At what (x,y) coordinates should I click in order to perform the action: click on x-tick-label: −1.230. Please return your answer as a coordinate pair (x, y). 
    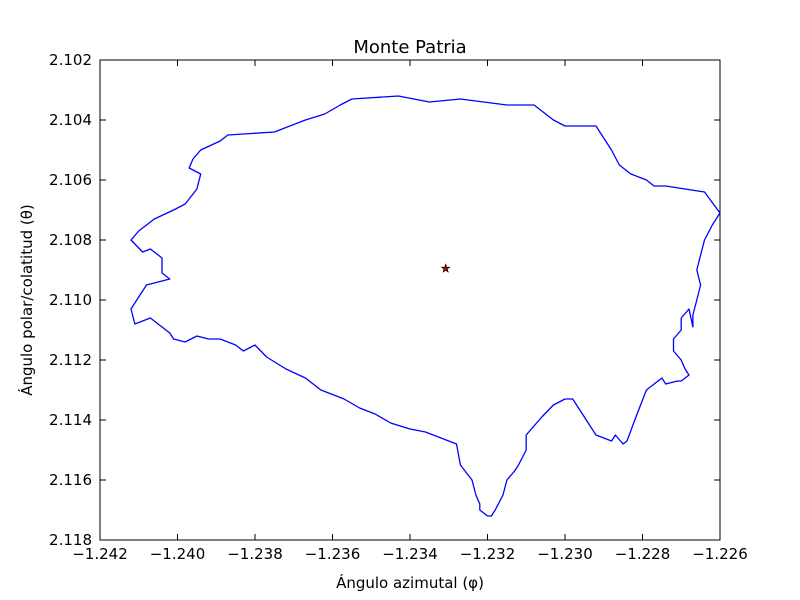
    Looking at the image, I should click on (565, 554).